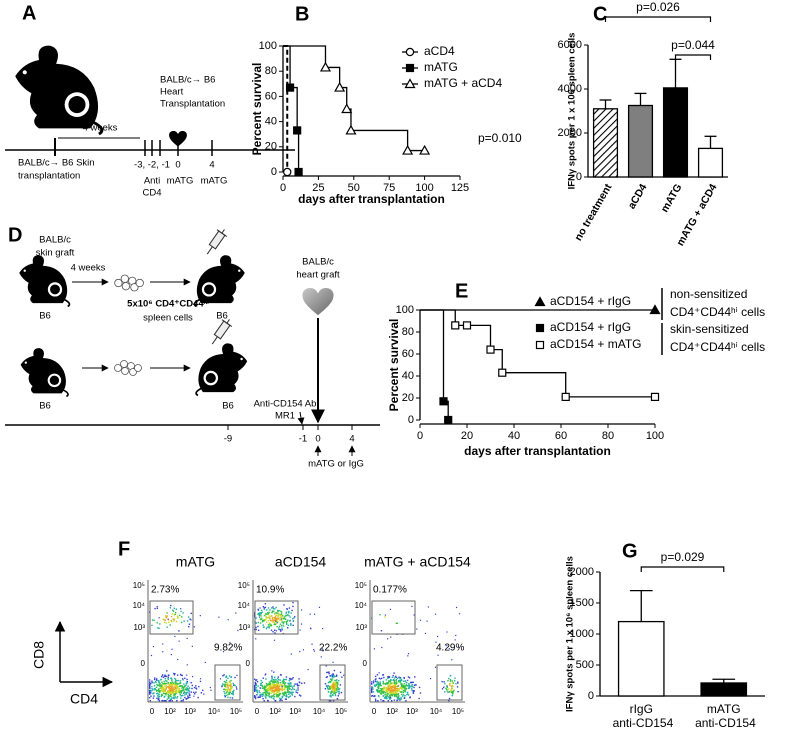 The height and width of the screenshot is (735, 800). Describe the element at coordinates (582, 572) in the screenshot. I see `y-tick-label: 2000` at that location.